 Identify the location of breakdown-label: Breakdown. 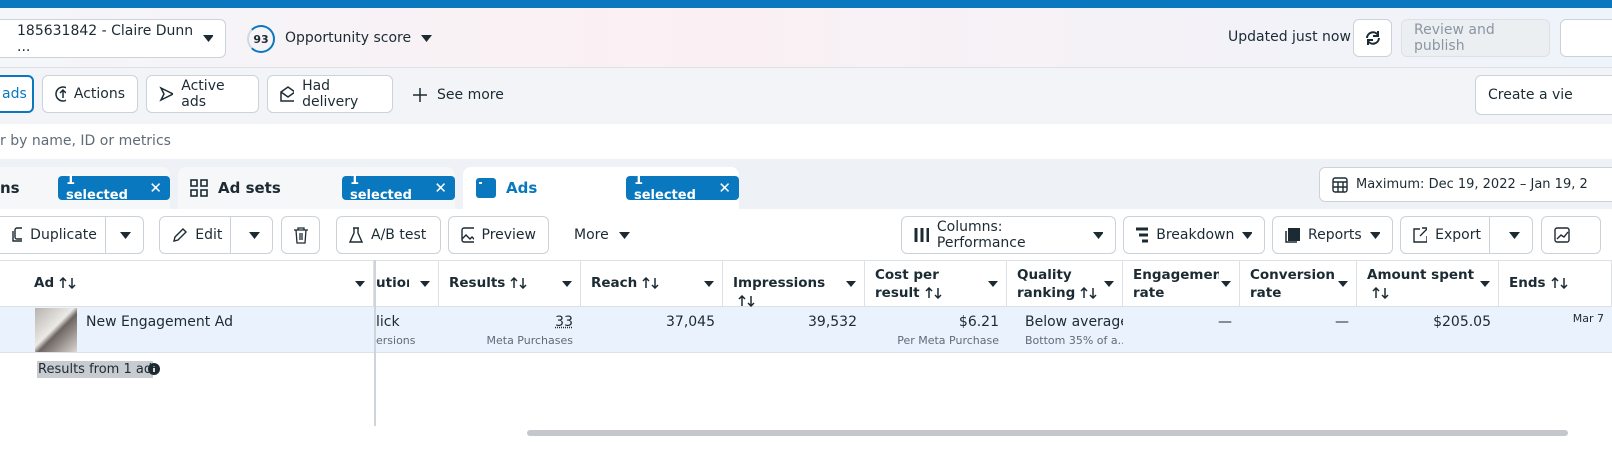
(1195, 235).